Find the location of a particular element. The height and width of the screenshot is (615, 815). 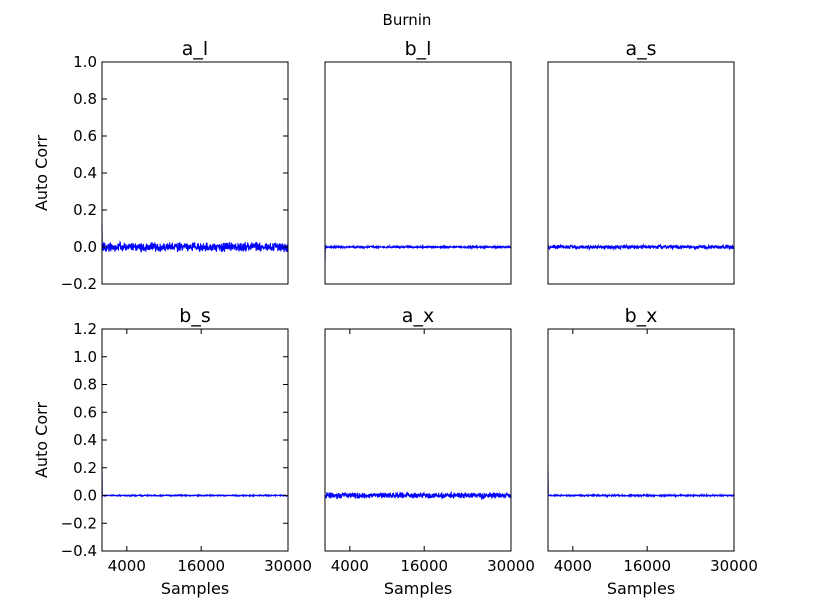

subplot-b-x: 4000 16000 30000 b_x Samples is located at coordinates (652, 451).